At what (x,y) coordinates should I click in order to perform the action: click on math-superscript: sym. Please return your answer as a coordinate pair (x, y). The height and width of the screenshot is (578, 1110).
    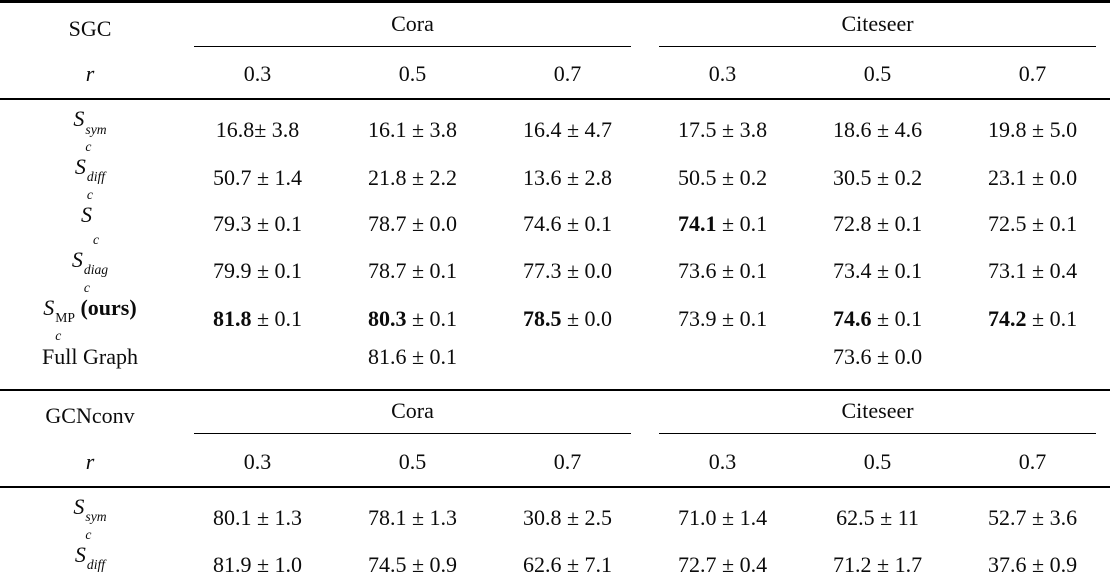
    Looking at the image, I should click on (96, 129).